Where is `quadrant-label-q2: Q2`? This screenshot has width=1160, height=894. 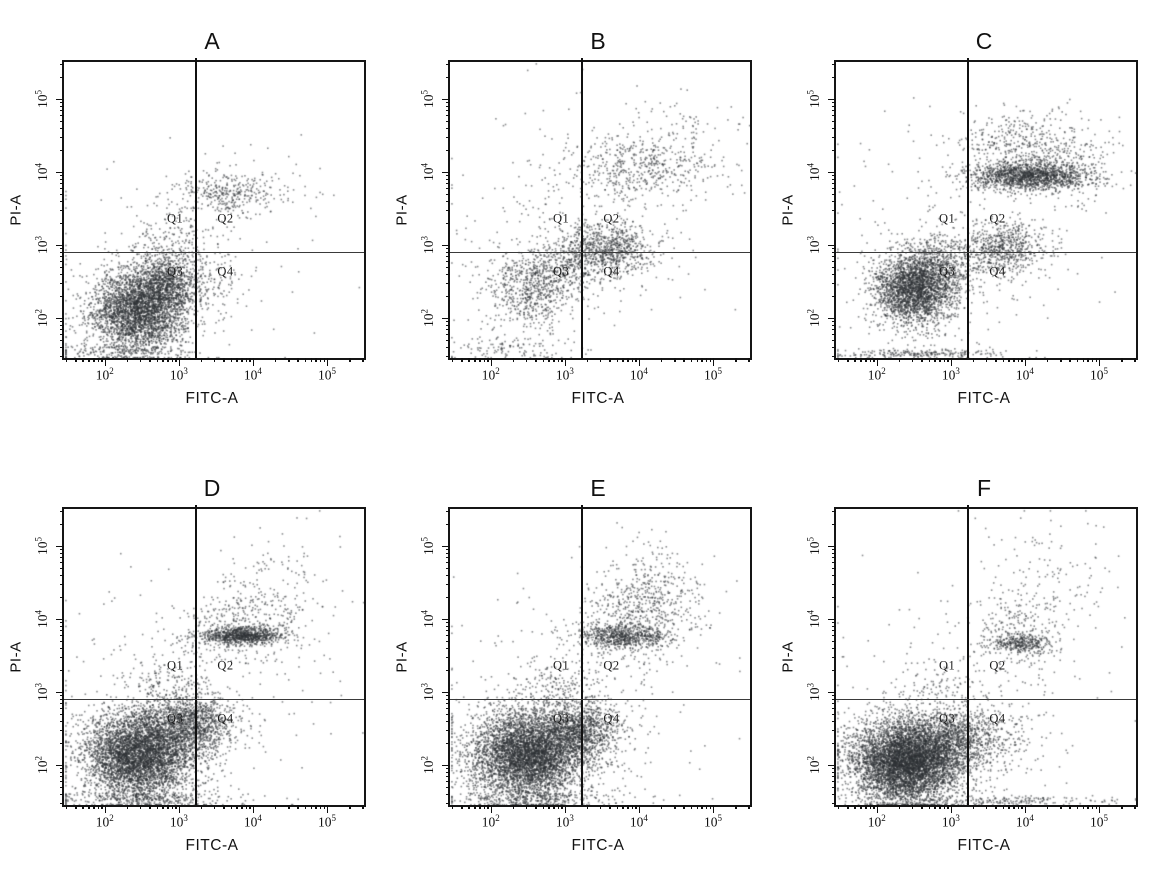
quadrant-label-q2: Q2 is located at coordinates (997, 218).